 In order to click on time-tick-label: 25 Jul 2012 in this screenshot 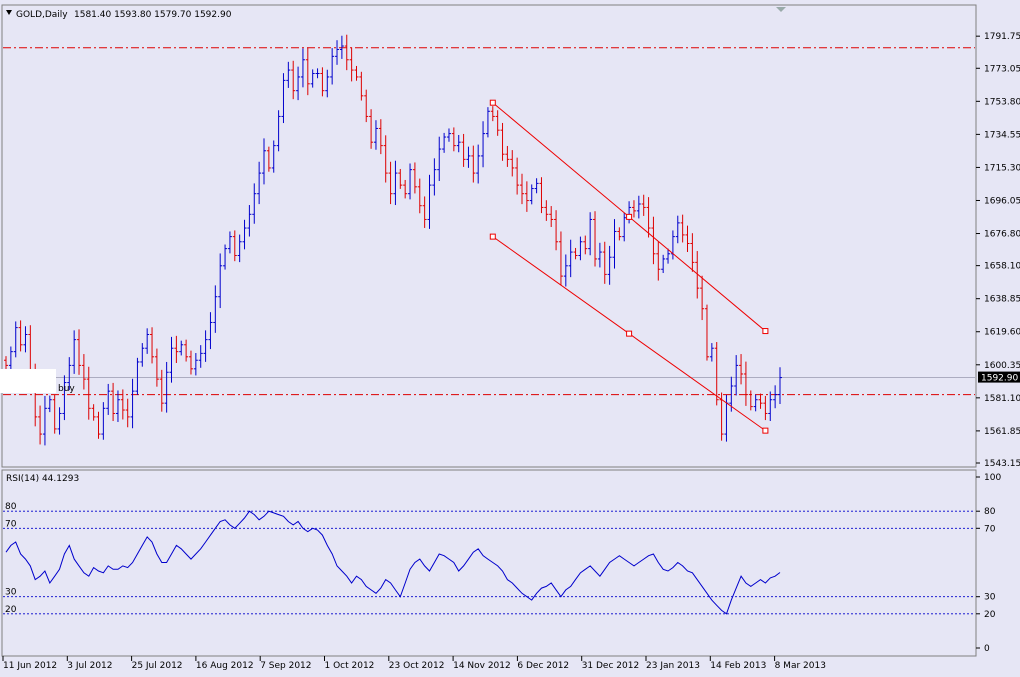, I will do `click(157, 666)`.